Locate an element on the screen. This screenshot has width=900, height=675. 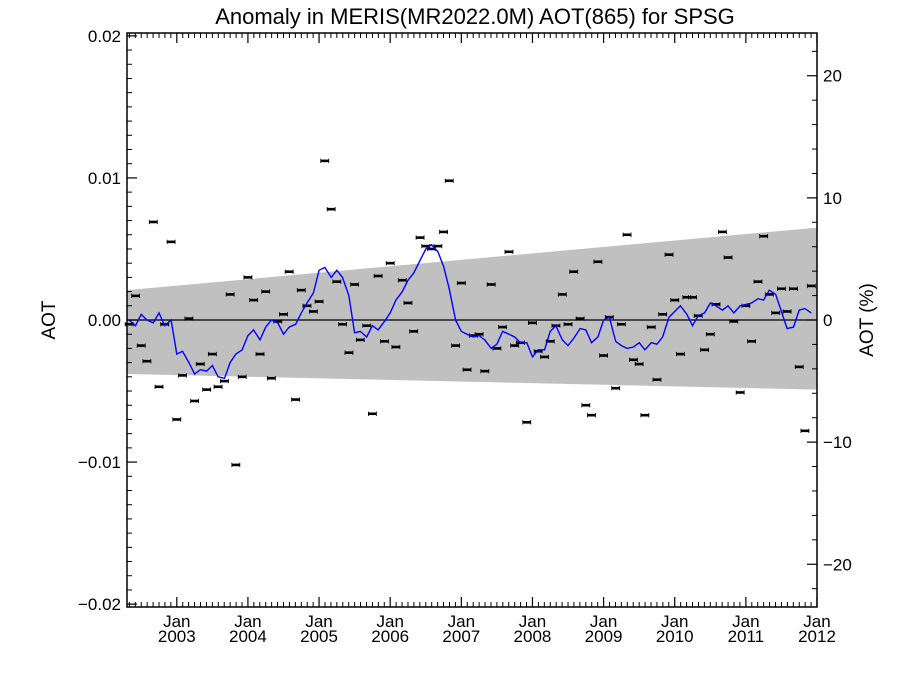
x-tick-year-label: 2009 is located at coordinates (604, 636).